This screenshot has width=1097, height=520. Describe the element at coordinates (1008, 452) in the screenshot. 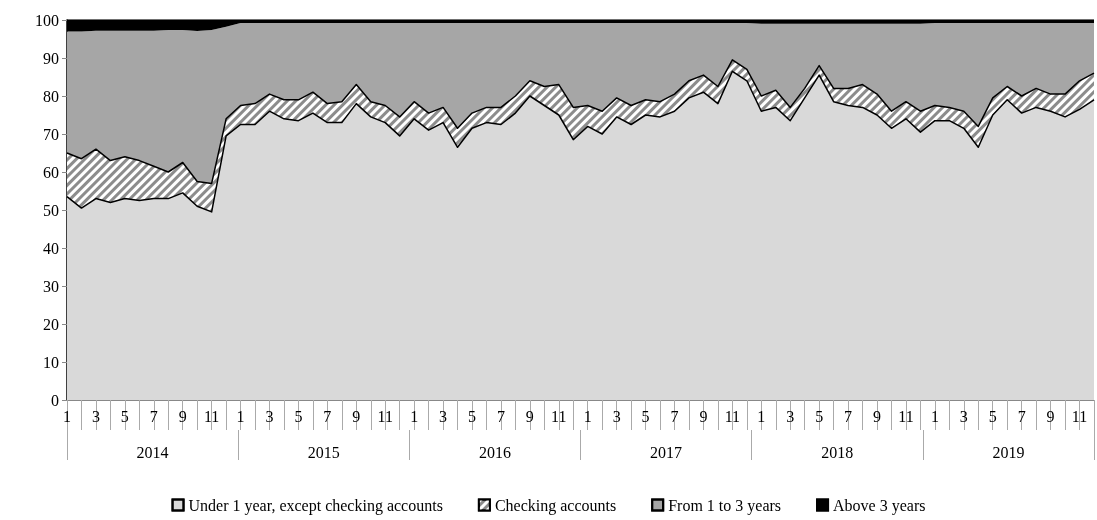

I see `text: 2019` at that location.